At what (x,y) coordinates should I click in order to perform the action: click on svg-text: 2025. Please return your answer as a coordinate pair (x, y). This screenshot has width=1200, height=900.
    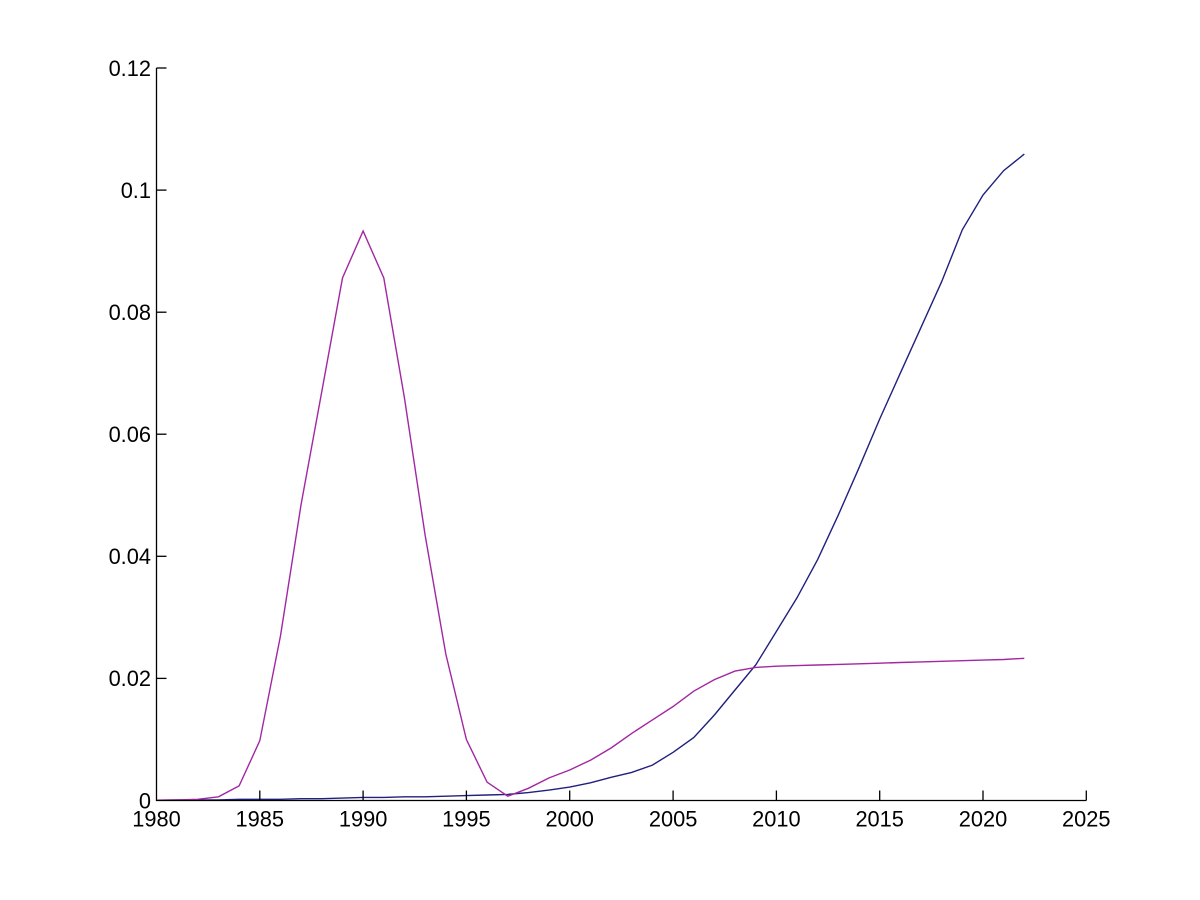
    Looking at the image, I should click on (1086, 819).